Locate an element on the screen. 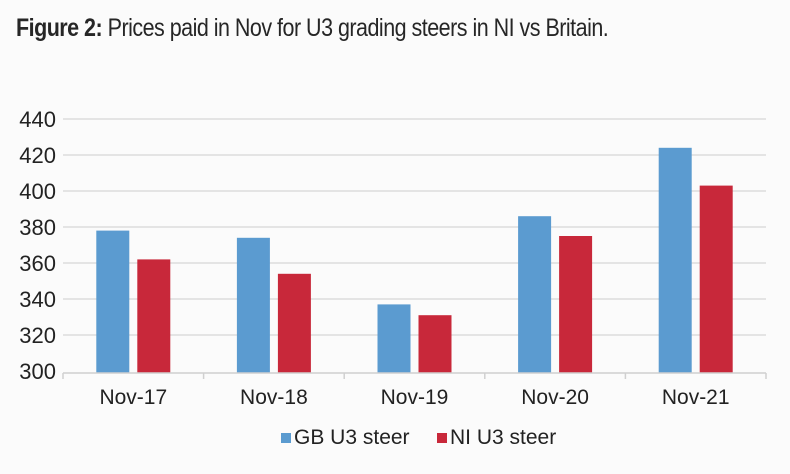 The width and height of the screenshot is (790, 474). y-tick-label: 420 is located at coordinates (37, 155).